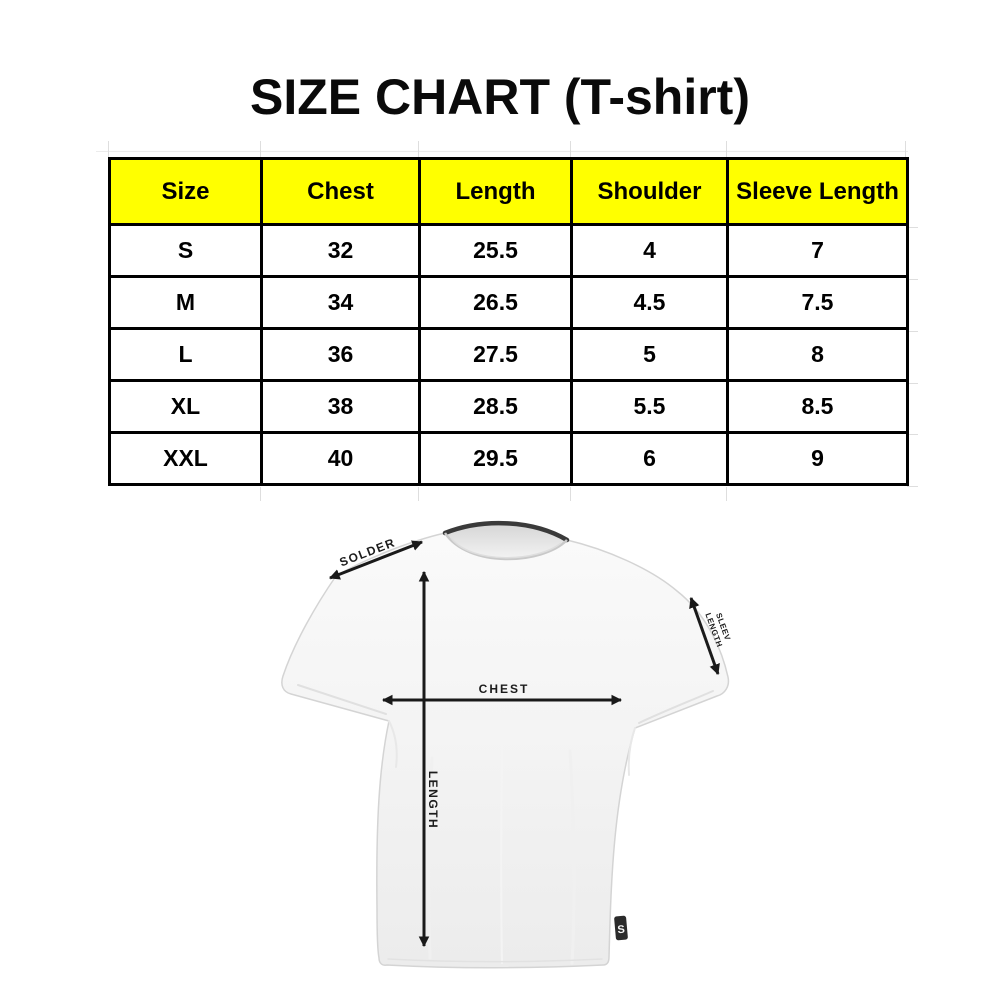 Image resolution: width=1000 pixels, height=1000 pixels. I want to click on shoulder-cell: 5.5, so click(649, 406).